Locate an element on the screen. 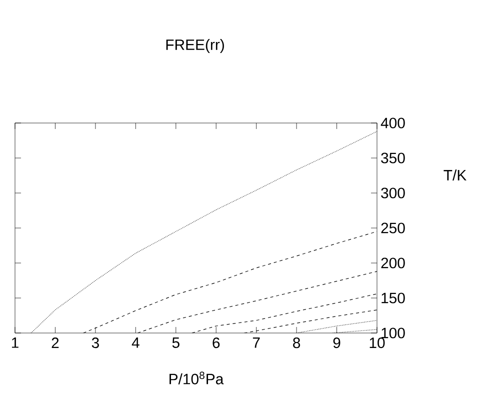 The width and height of the screenshot is (486, 403). chart-title: FREE(rr) is located at coordinates (195, 46).